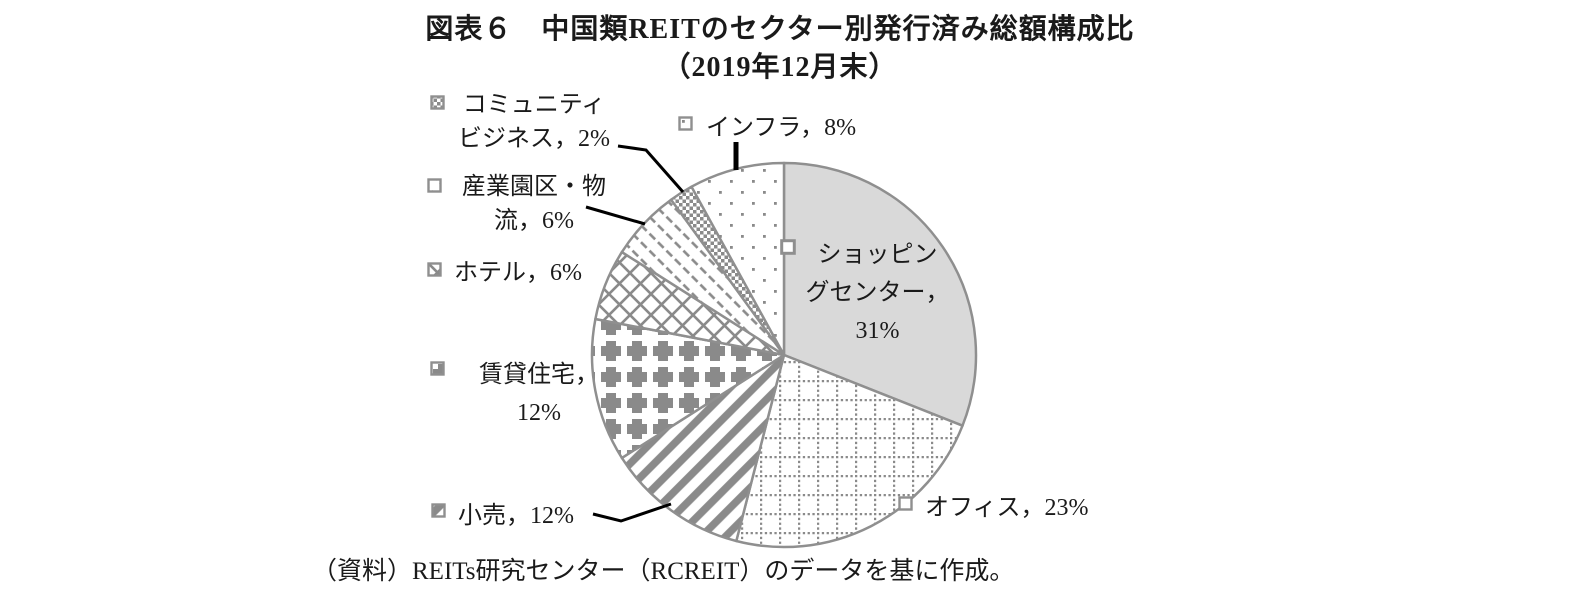 Image resolution: width=1584 pixels, height=612 pixels. Describe the element at coordinates (877, 331) in the screenshot. I see `label-shopping-line3: 31%` at that location.